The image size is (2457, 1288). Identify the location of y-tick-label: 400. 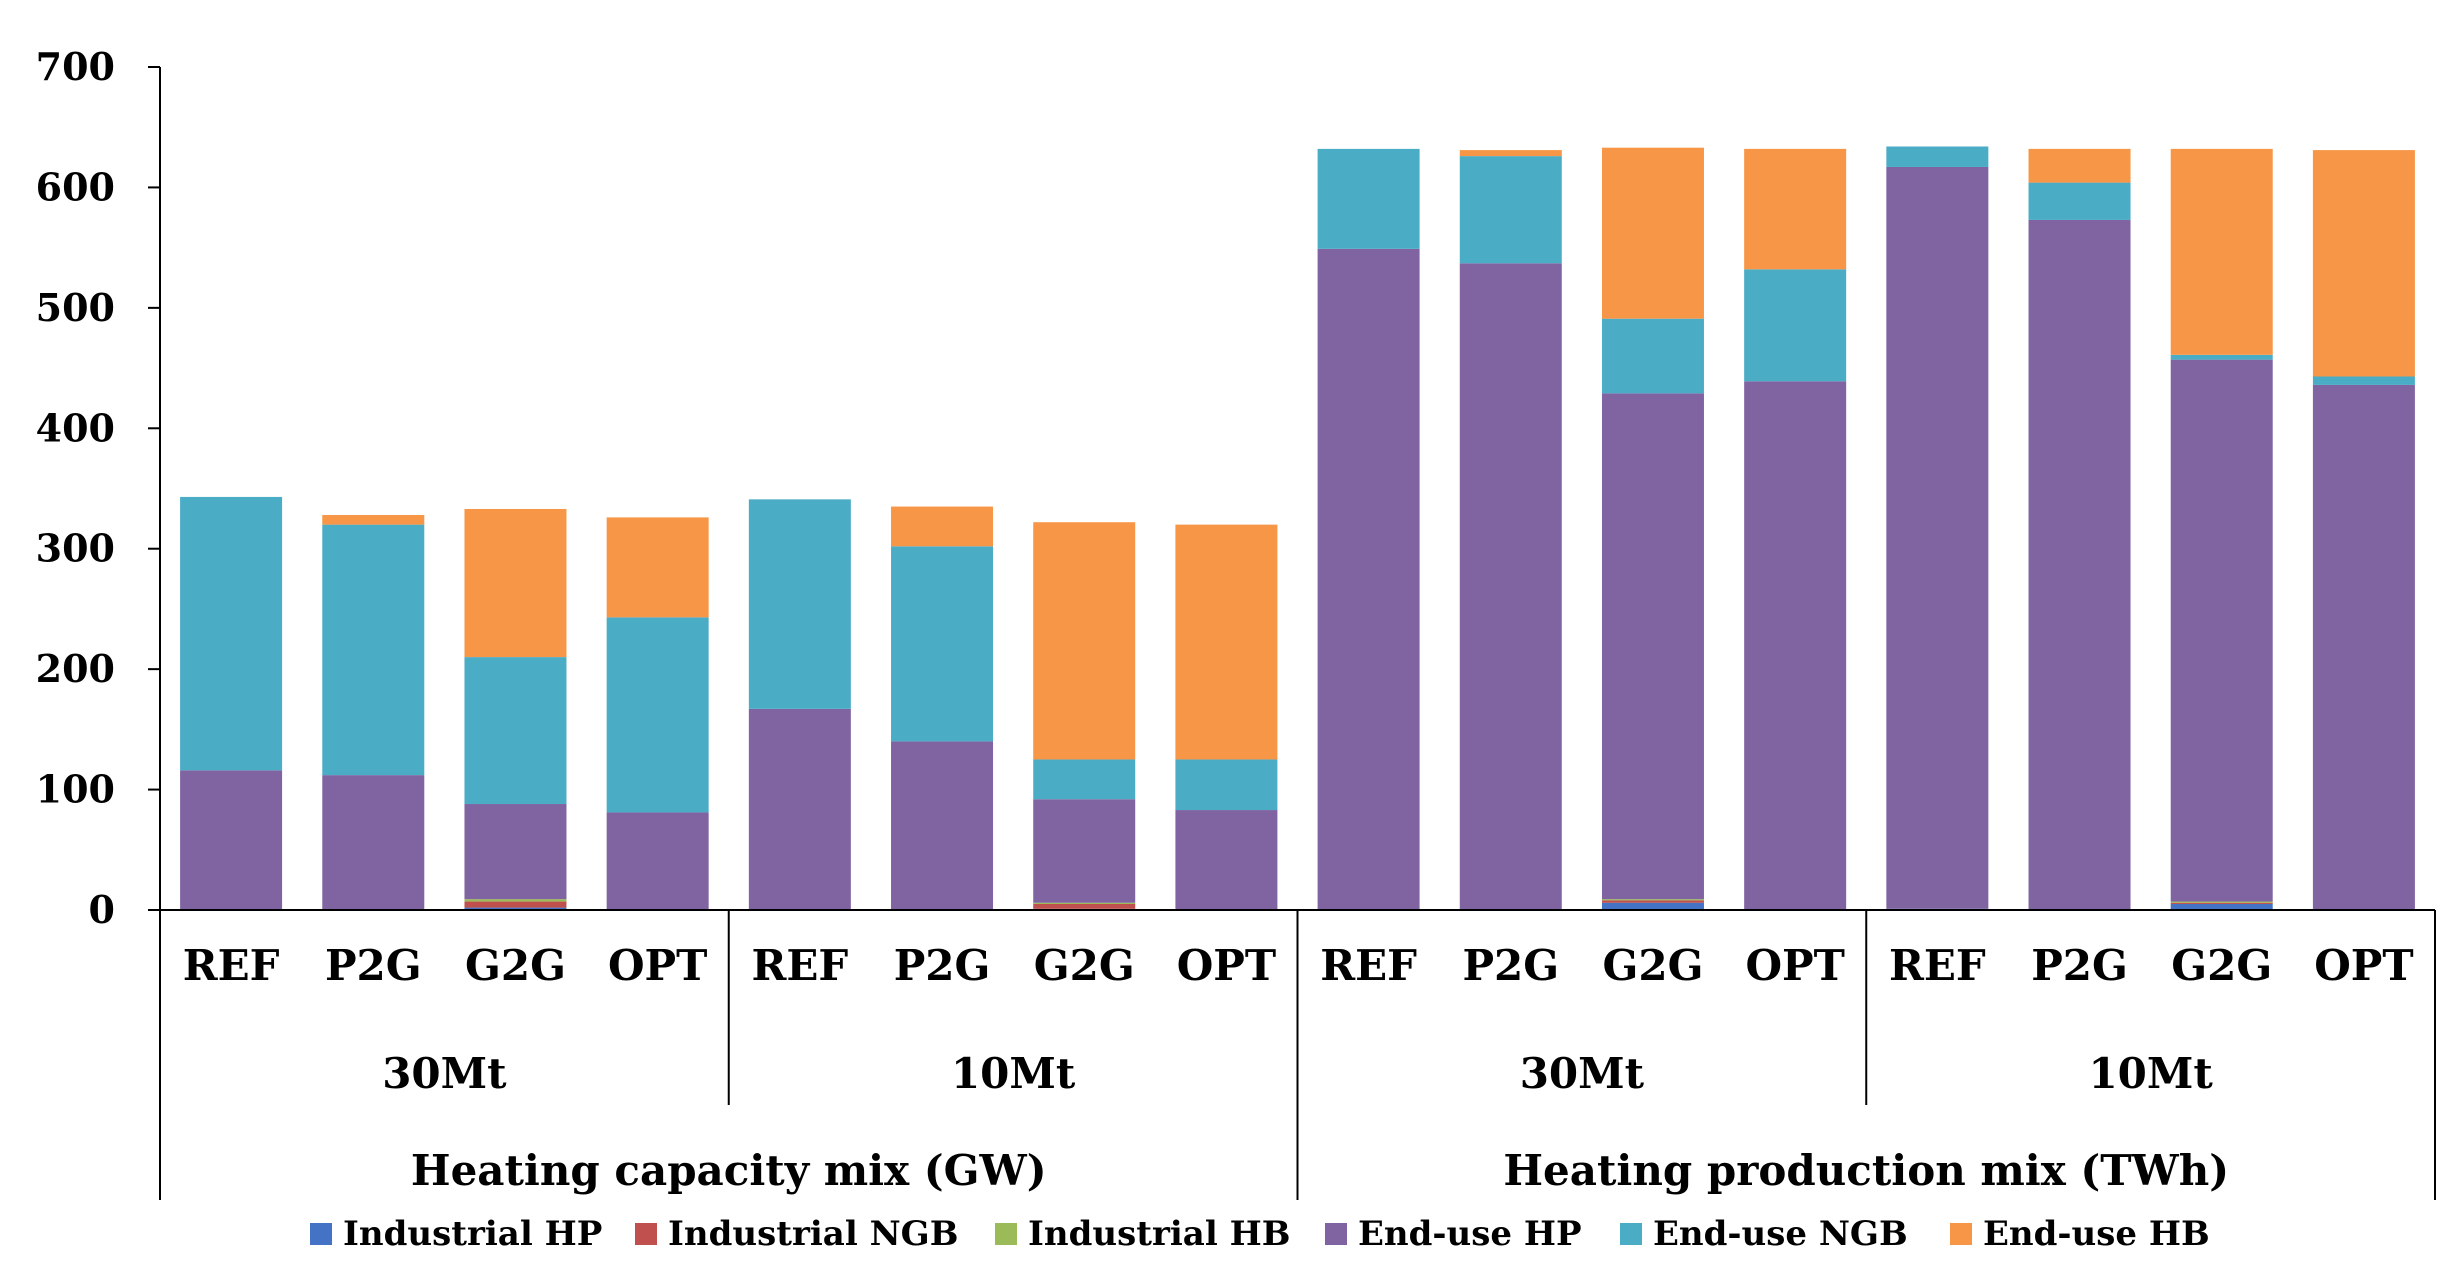
(75, 427).